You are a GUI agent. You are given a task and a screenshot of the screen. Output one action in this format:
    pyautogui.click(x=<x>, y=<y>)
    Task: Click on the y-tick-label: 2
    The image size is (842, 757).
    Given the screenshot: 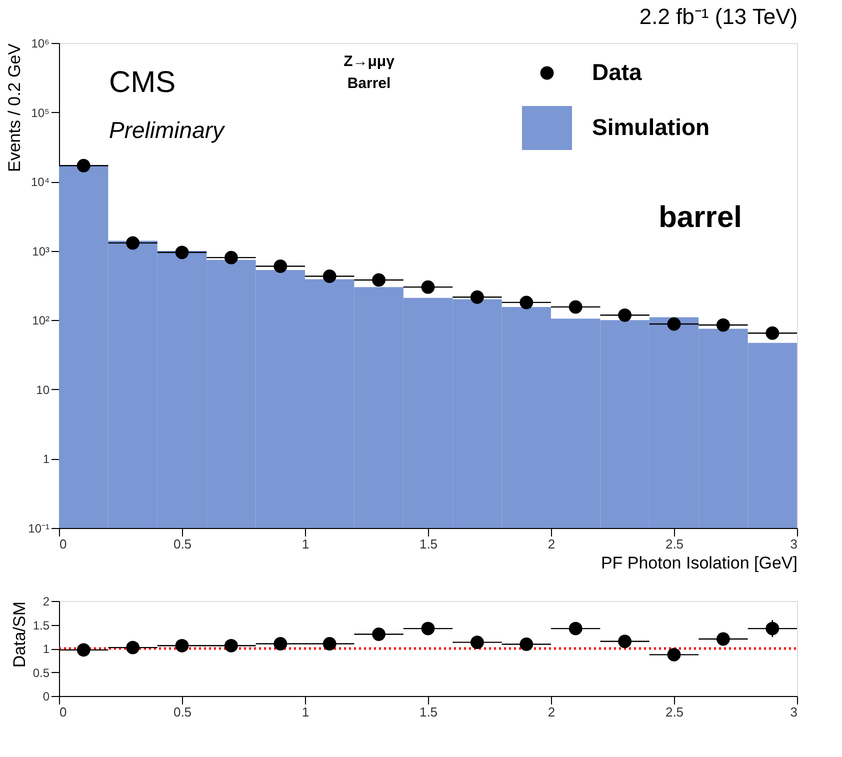 What is the action you would take?
    pyautogui.click(x=46, y=601)
    